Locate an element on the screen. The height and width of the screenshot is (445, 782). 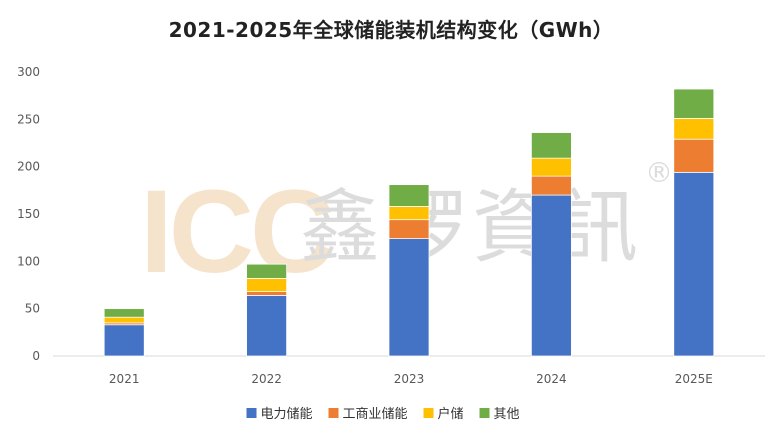
bar-segment-2-2022 is located at coordinates (266, 293).